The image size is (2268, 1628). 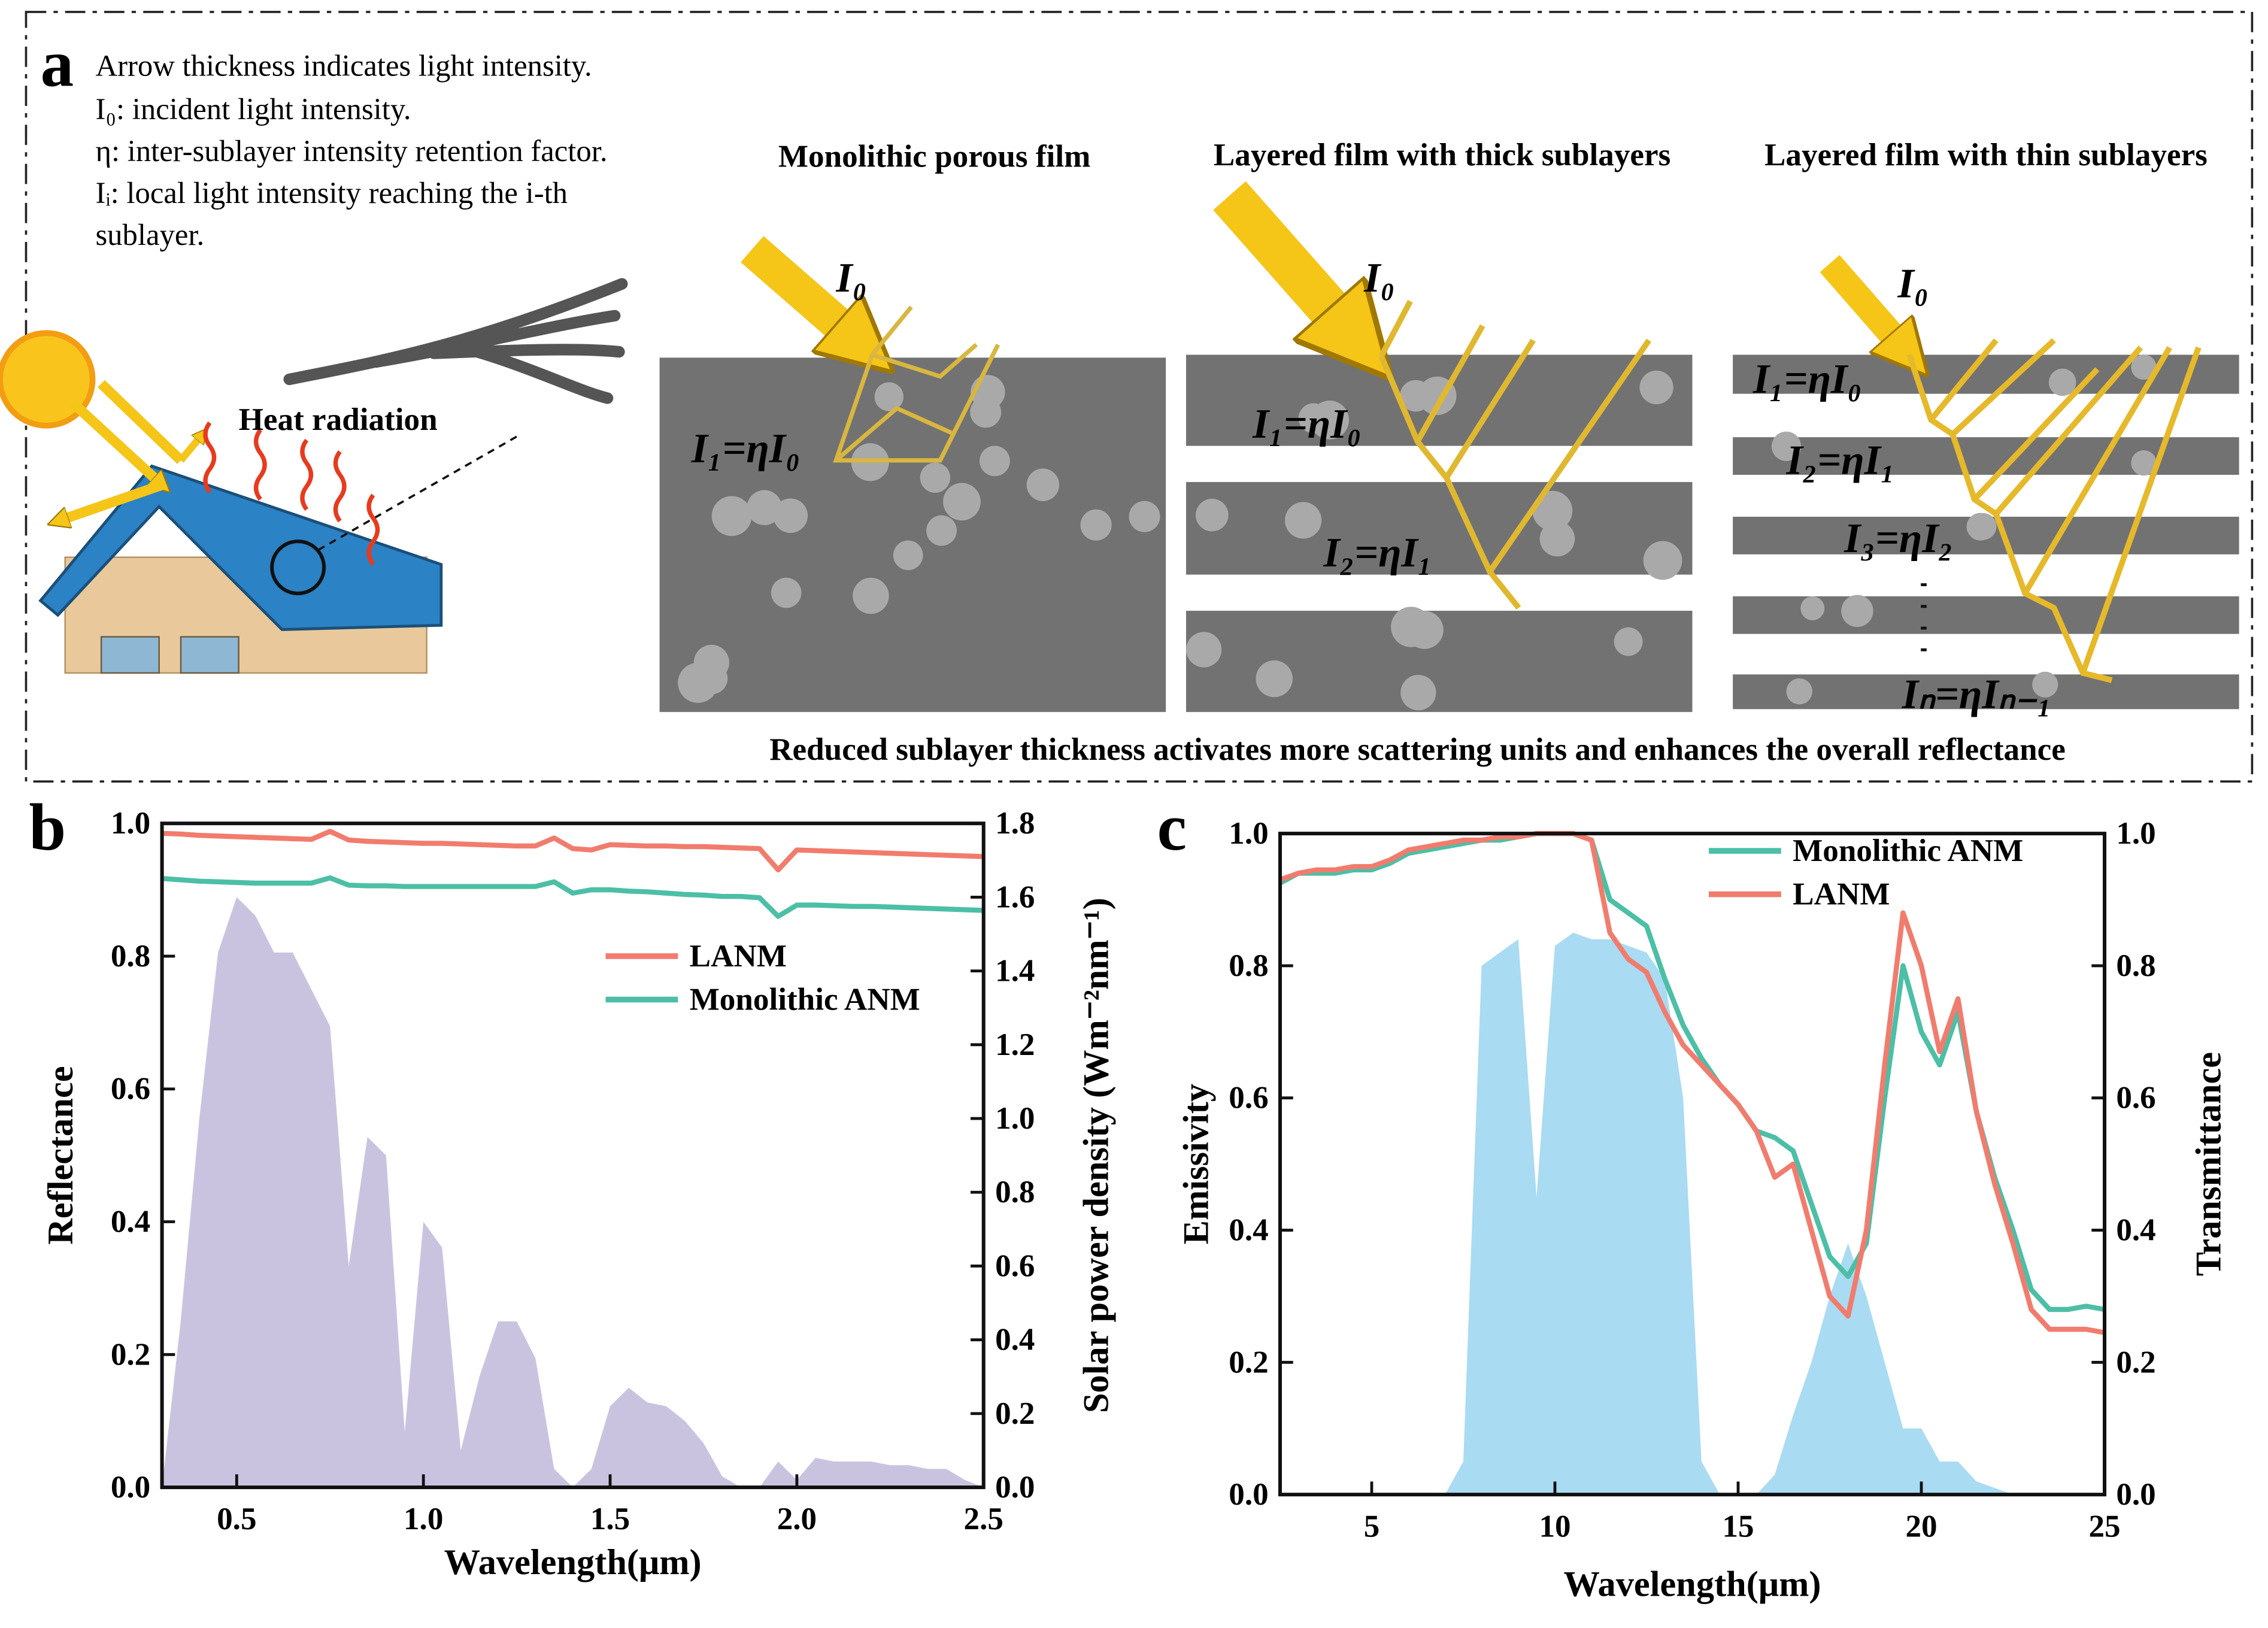 I want to click on y2-tick-label: 0.2, so click(x=1015, y=1413).